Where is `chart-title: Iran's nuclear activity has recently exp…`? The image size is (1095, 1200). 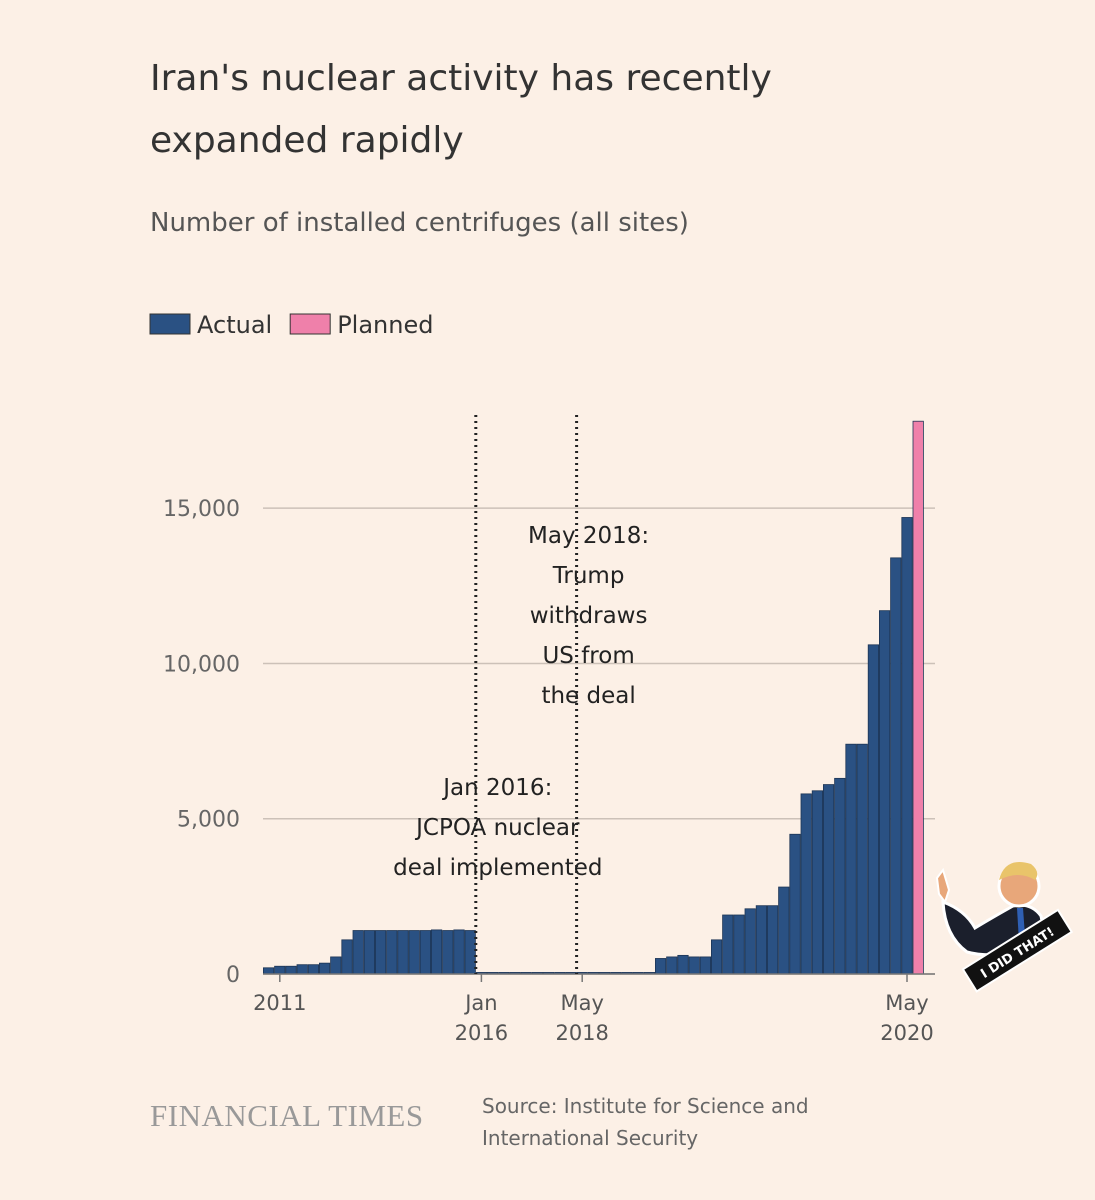 chart-title: Iran's nuclear activity has recently exp… is located at coordinates (461, 109).